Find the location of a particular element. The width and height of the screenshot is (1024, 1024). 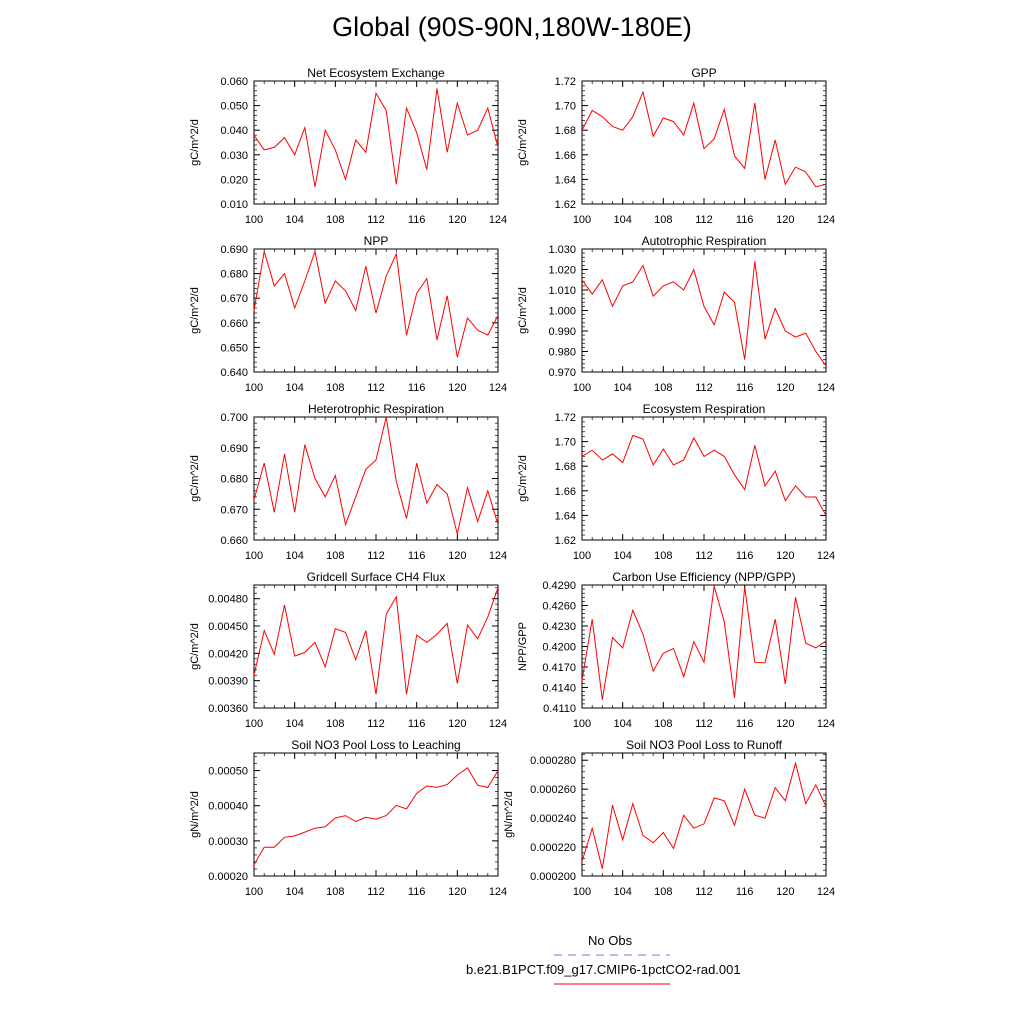

chart-soil-no3-pool-loss-to-leaching-x-tick-label: 120 is located at coordinates (457, 892).